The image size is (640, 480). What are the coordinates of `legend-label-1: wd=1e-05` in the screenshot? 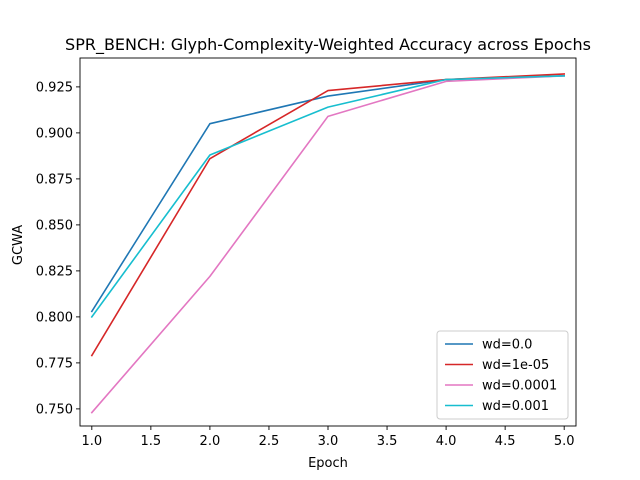 It's located at (515, 365).